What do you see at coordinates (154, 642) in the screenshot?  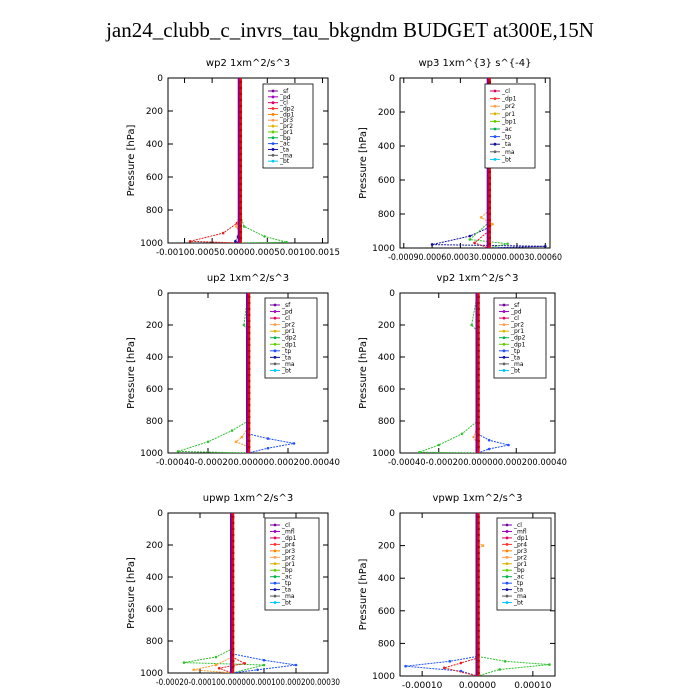 I see `y-tick-label: 800` at bounding box center [154, 642].